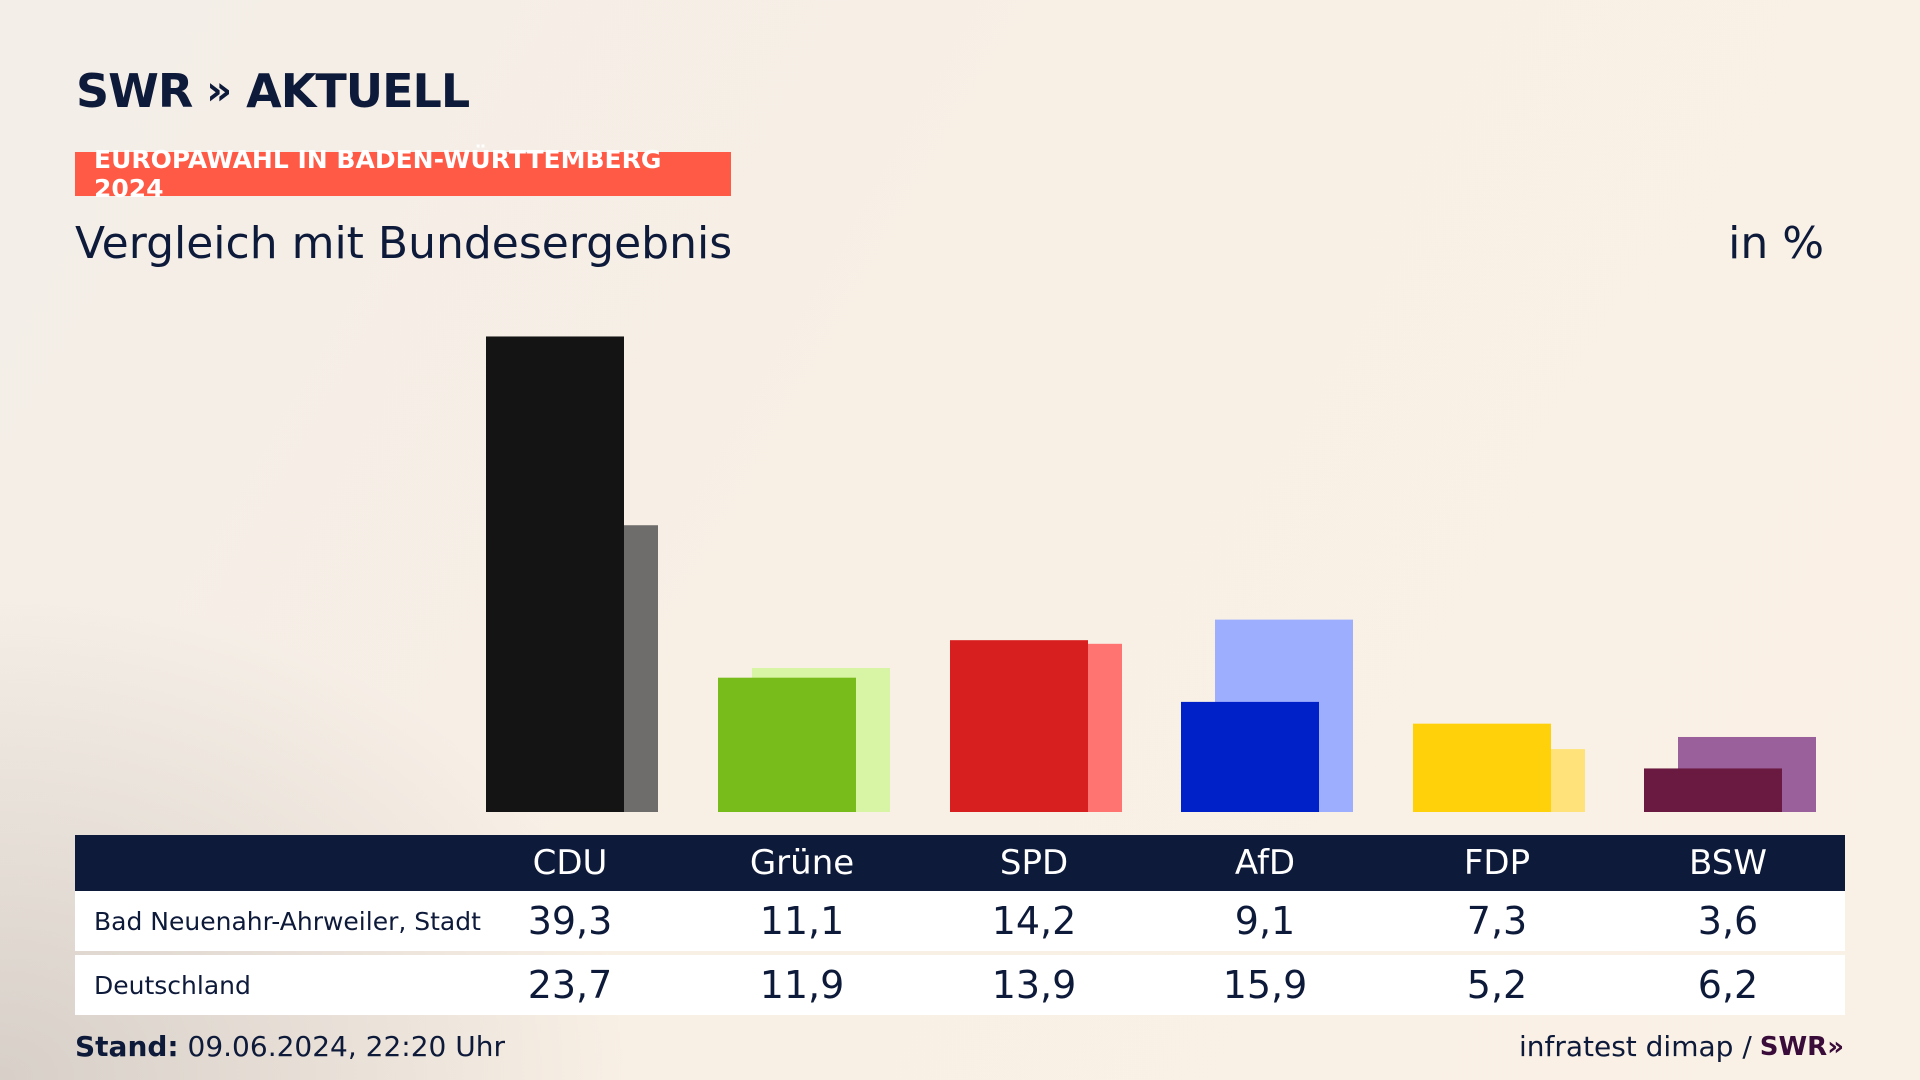 Image resolution: width=1920 pixels, height=1080 pixels. I want to click on table-cell: 6,2, so click(1728, 985).